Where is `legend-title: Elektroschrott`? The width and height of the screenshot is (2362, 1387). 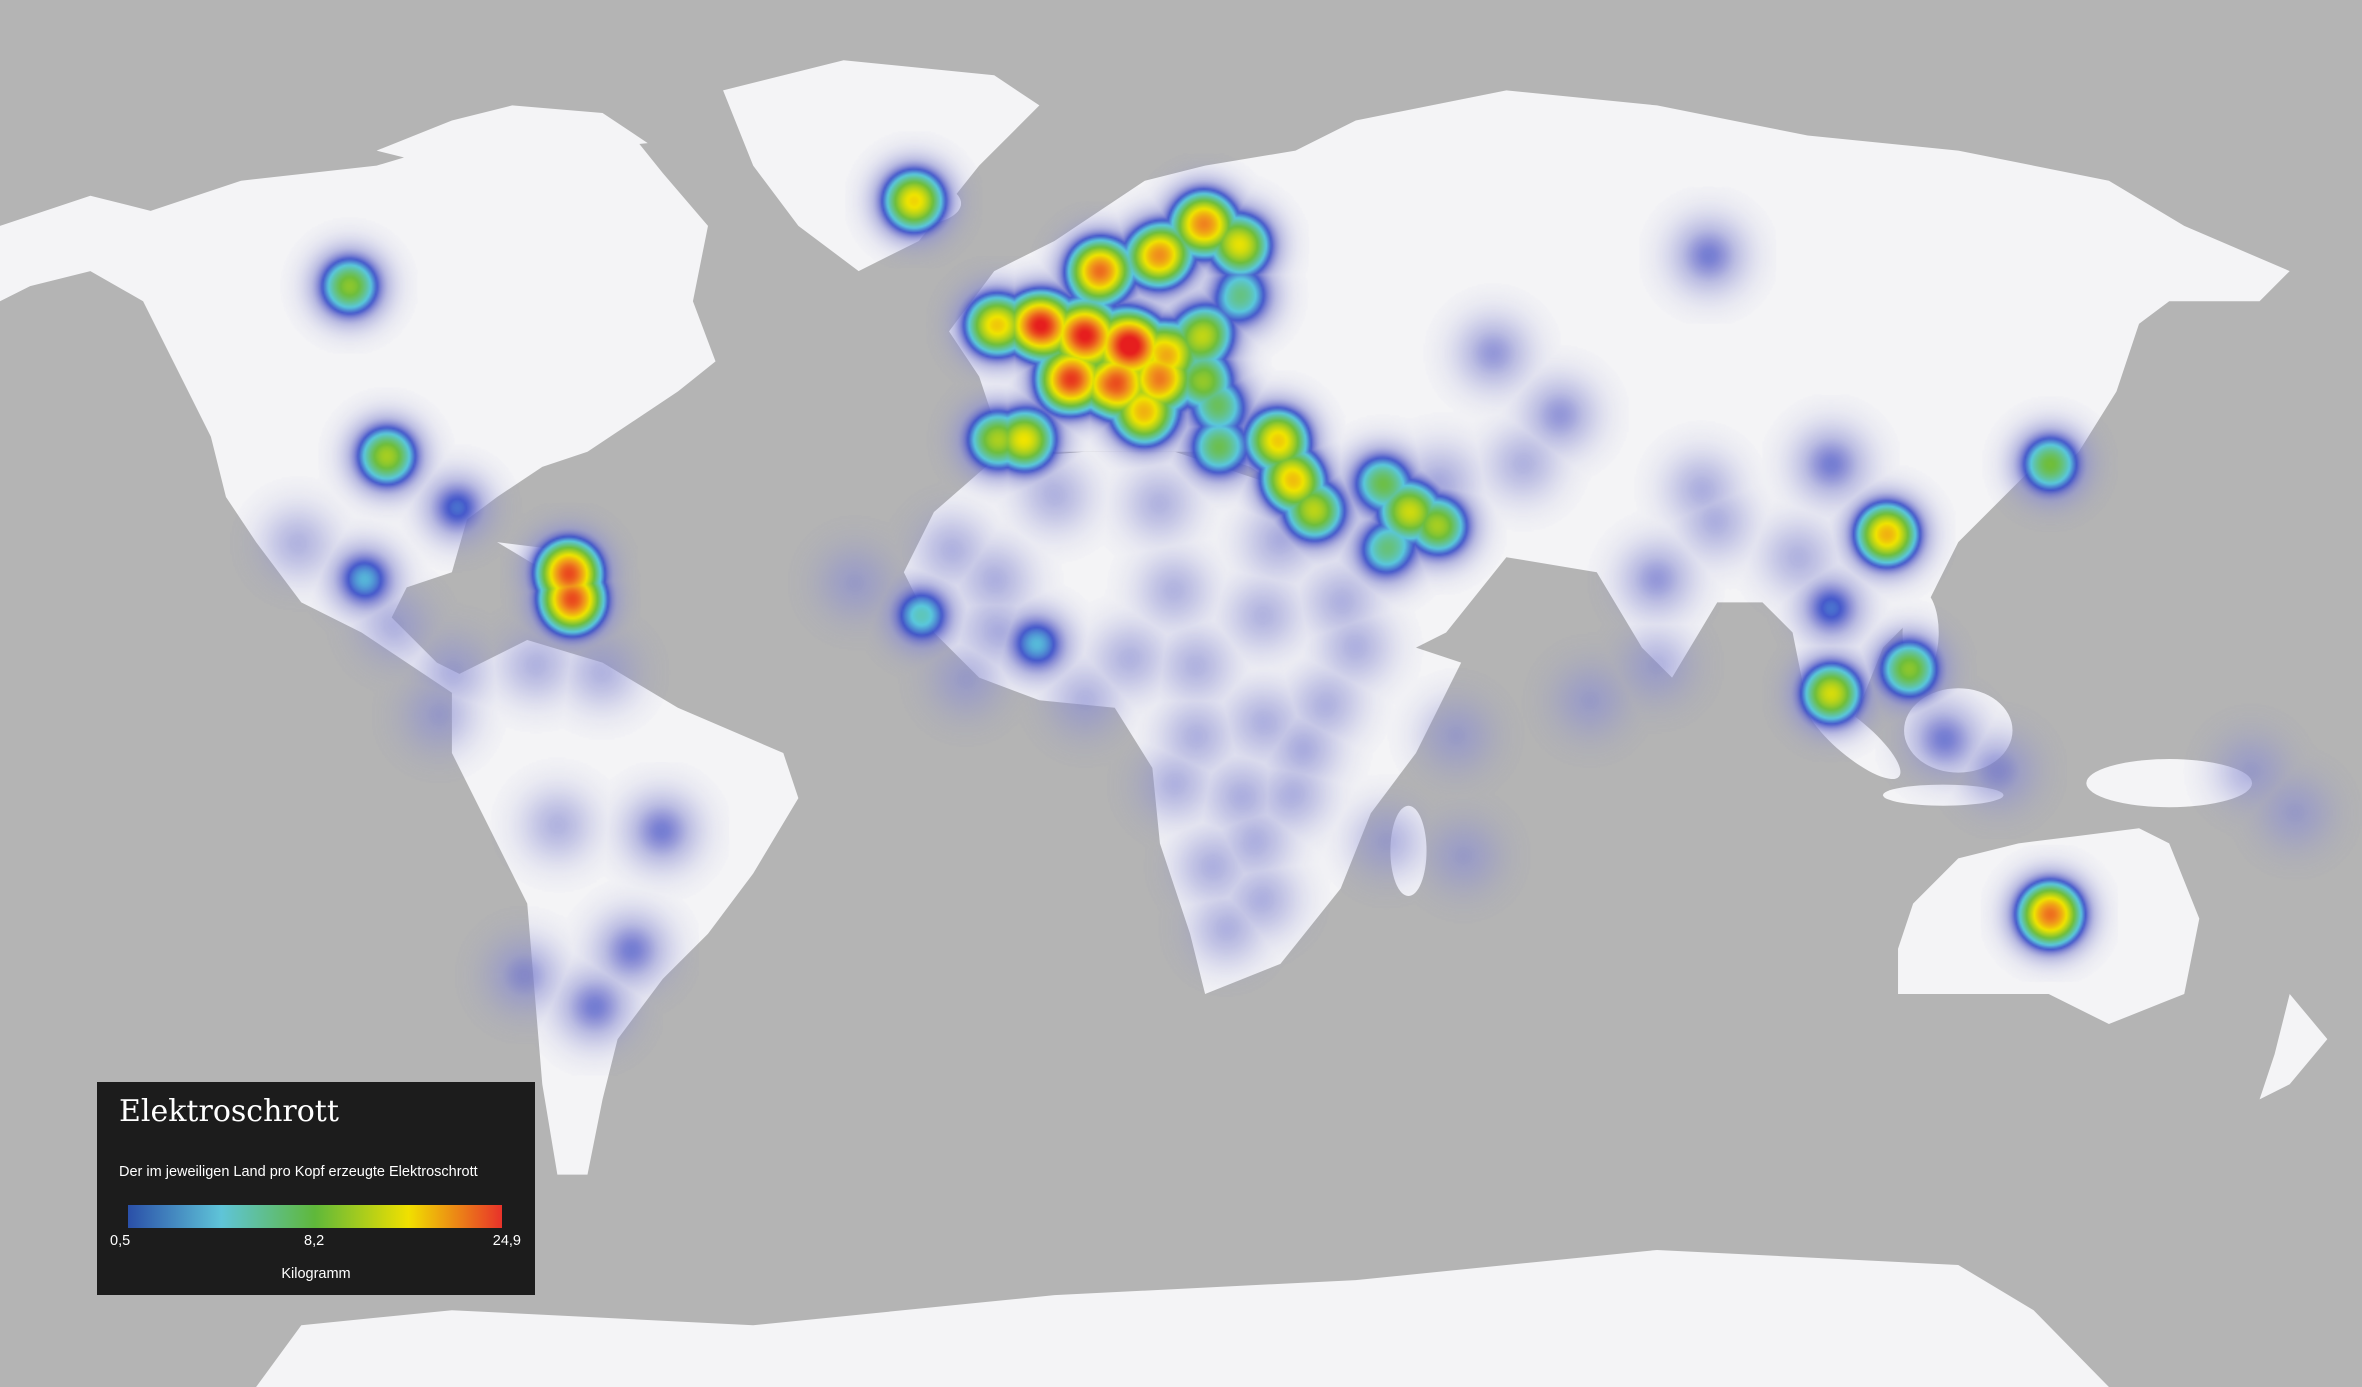
legend-title: Elektroschrott is located at coordinates (229, 1111).